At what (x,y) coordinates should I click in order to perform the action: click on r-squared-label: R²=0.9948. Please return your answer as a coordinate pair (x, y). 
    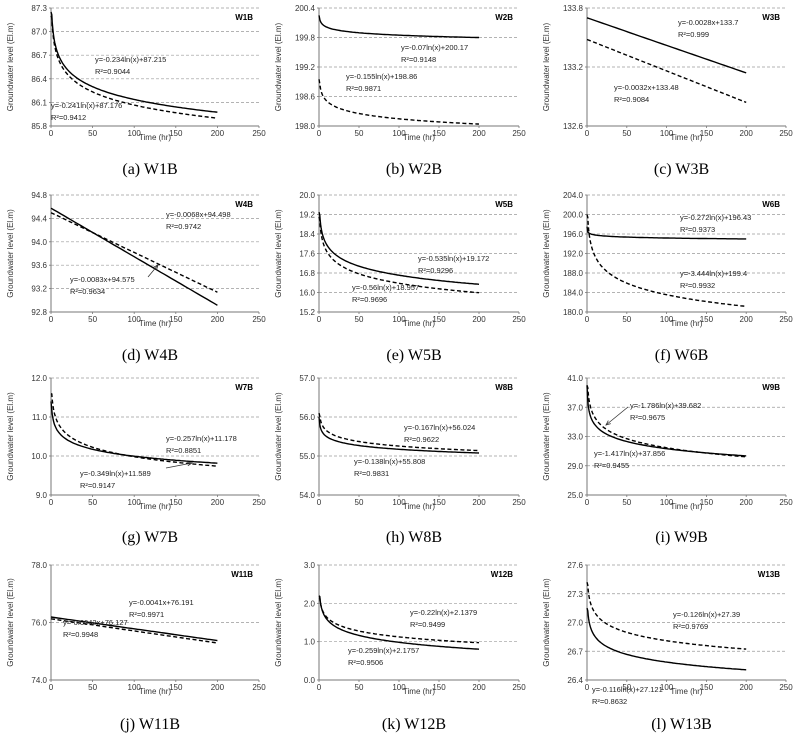
    Looking at the image, I should click on (80, 634).